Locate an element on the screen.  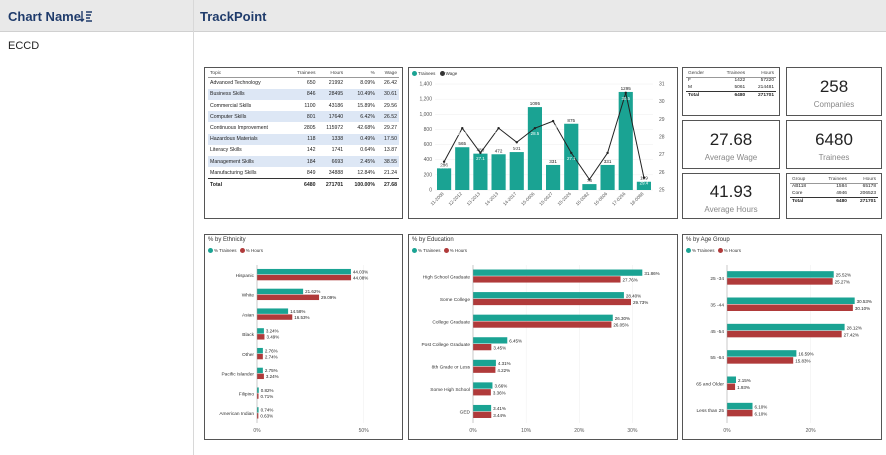
trackpoint-column-header: TrackPoint is located at coordinates (233, 16).